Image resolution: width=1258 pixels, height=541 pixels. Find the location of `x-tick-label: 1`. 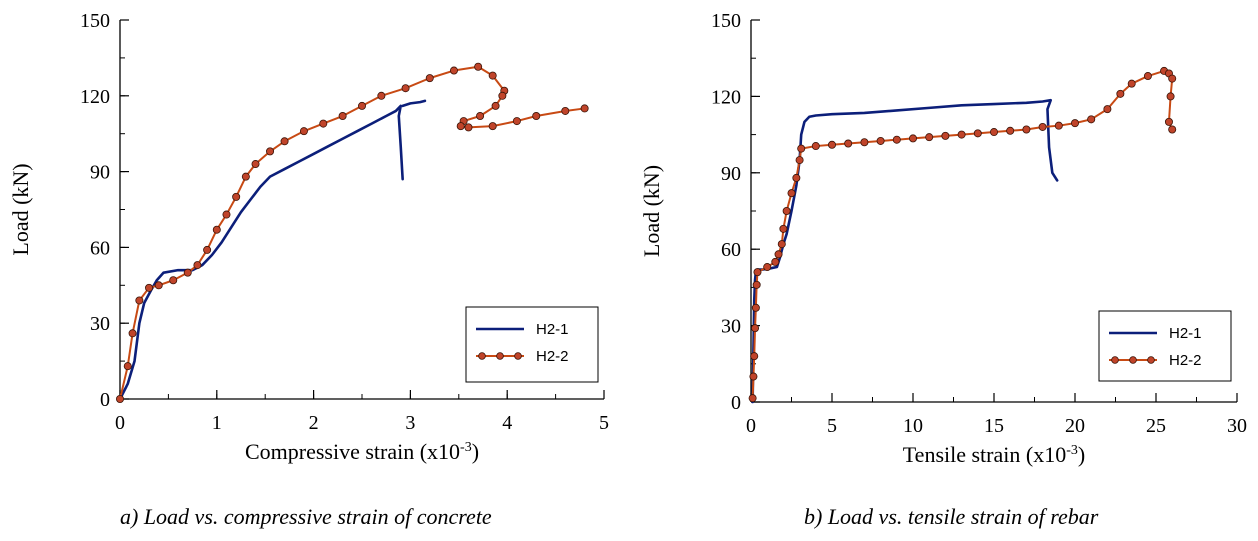

x-tick-label: 1 is located at coordinates (217, 423).